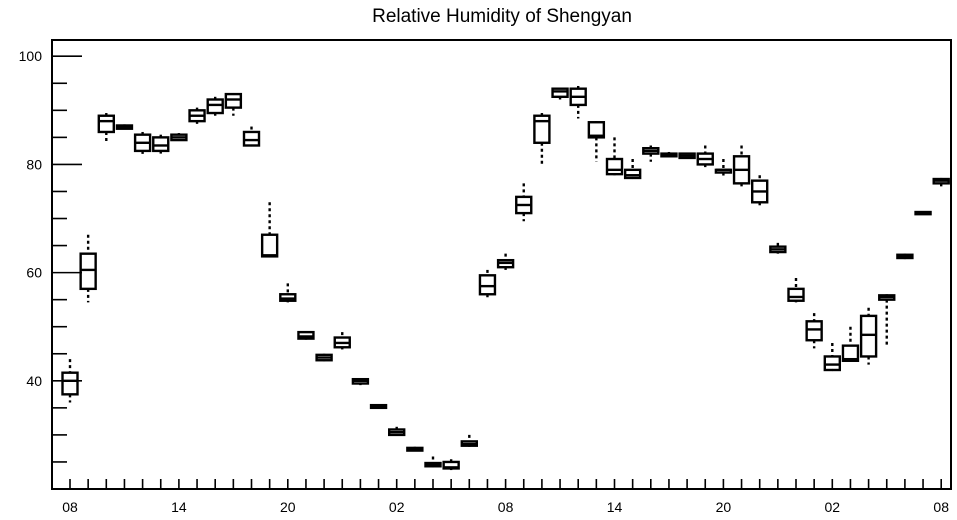  Describe the element at coordinates (34, 273) in the screenshot. I see `y-tick-label: 60` at that location.